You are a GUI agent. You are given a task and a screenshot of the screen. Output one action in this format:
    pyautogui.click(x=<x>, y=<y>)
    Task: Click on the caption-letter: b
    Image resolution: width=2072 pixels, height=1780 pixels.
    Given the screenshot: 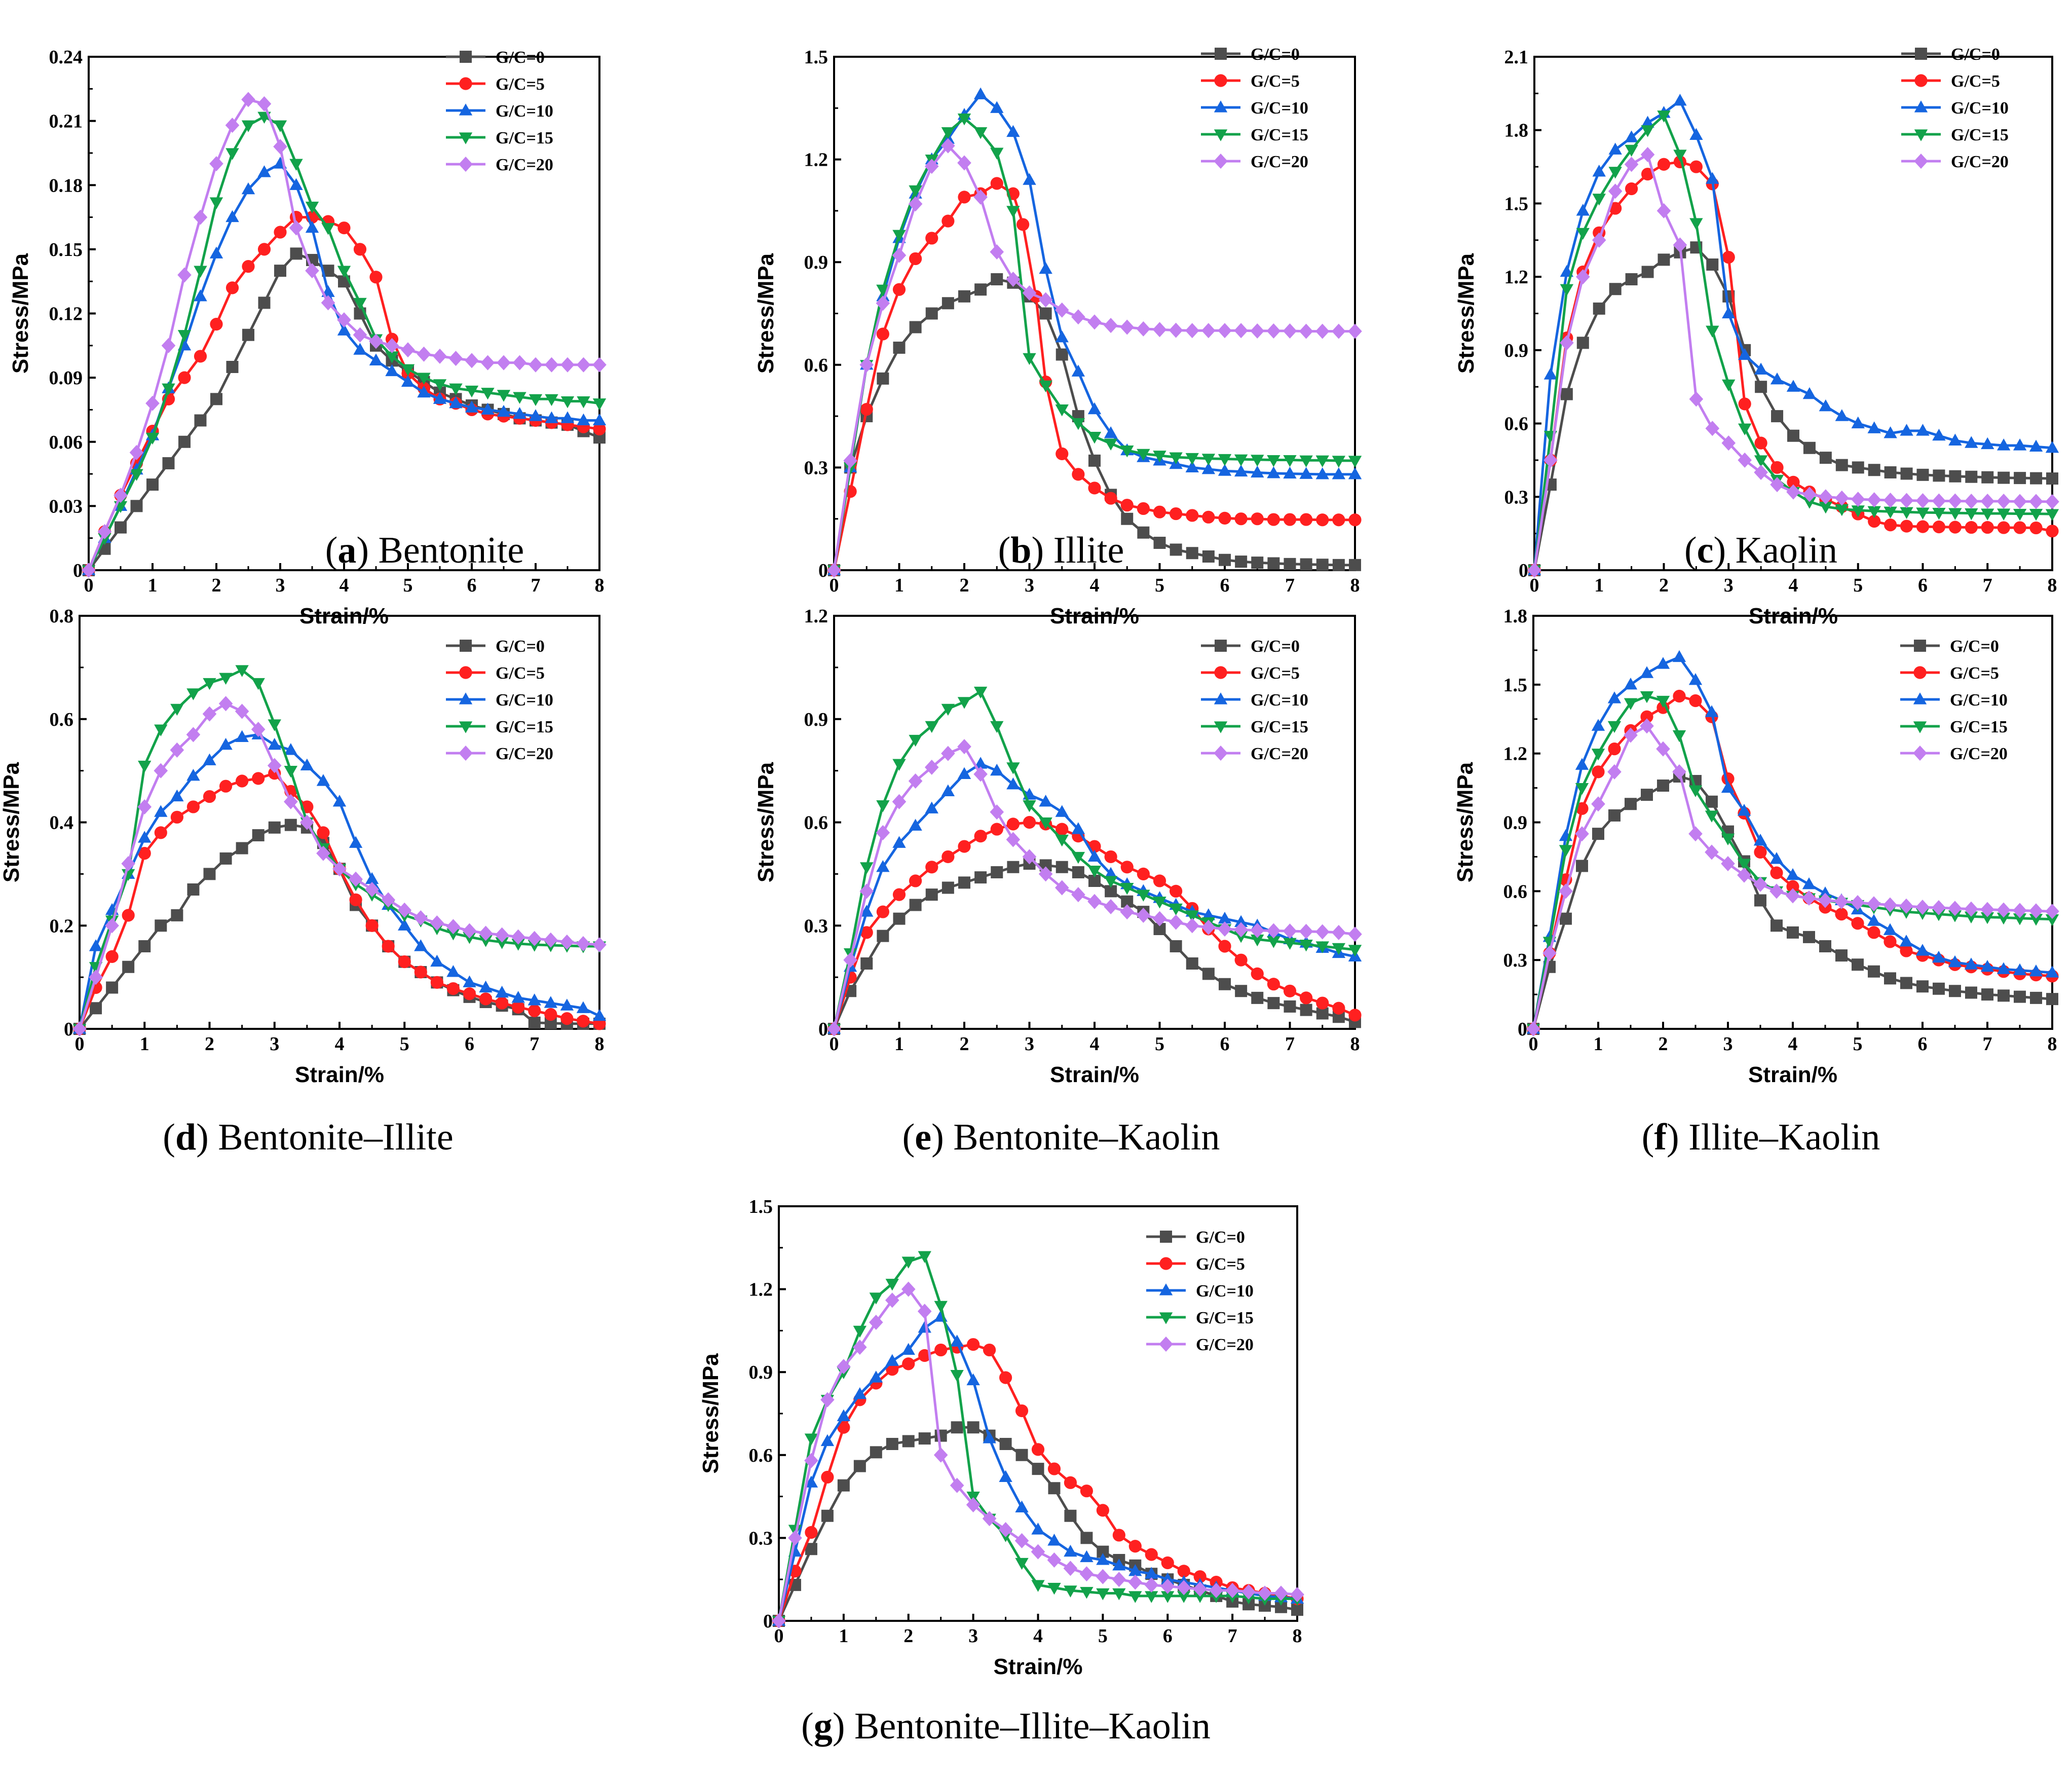 What is the action you would take?
    pyautogui.click(x=1020, y=550)
    